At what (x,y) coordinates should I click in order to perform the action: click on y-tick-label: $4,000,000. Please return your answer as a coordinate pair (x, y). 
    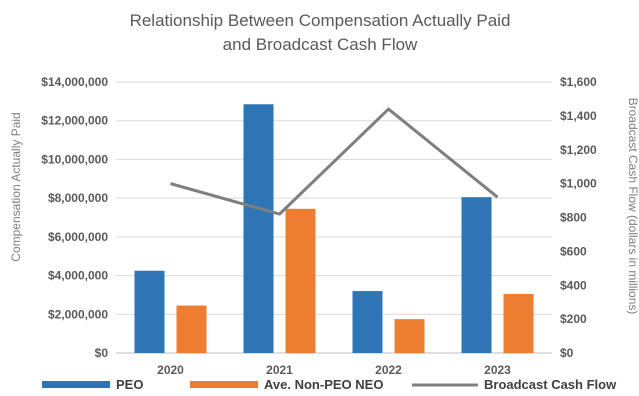
    Looking at the image, I should click on (78, 276).